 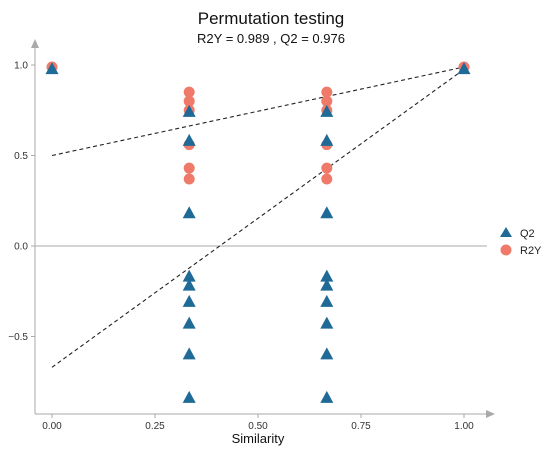 What do you see at coordinates (21, 156) in the screenshot?
I see `y-tick-label: 0.5` at bounding box center [21, 156].